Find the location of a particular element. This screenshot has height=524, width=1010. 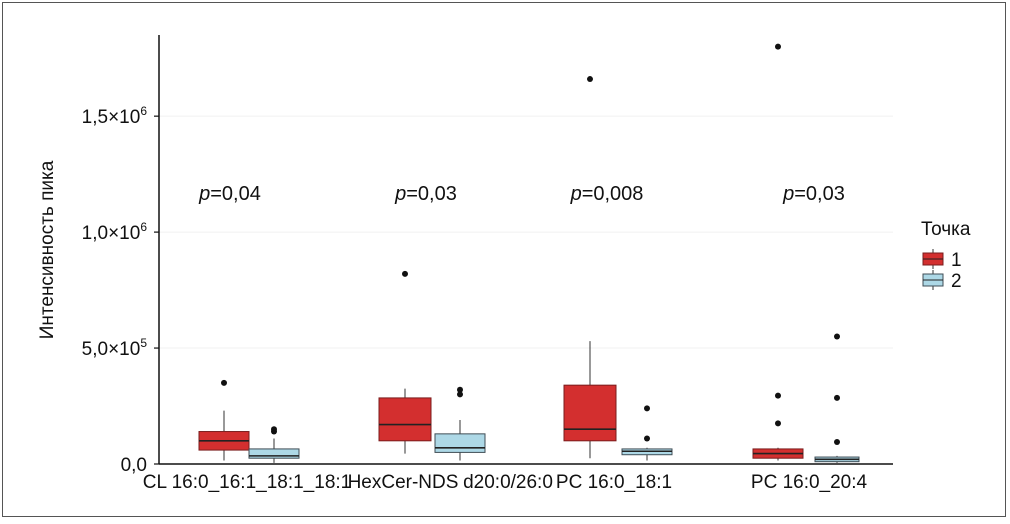

legend-title: Точка is located at coordinates (946, 229).